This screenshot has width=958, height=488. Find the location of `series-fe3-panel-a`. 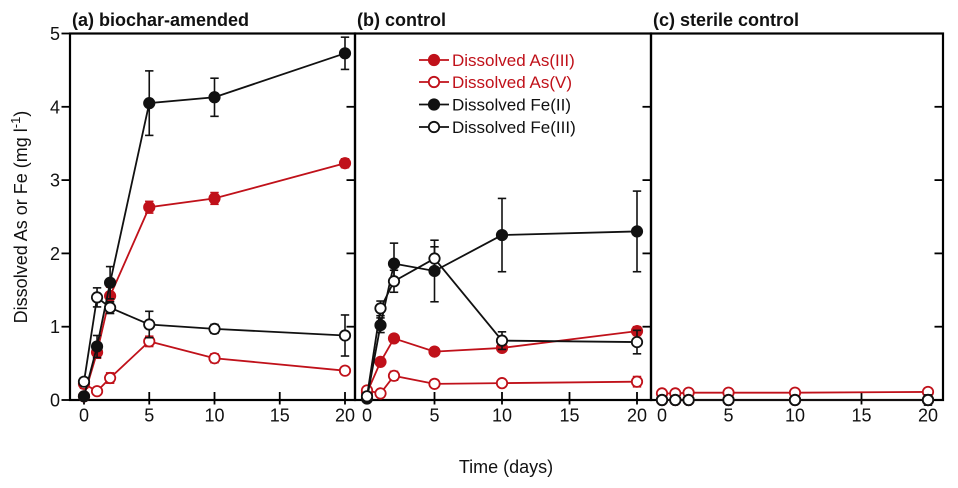

series-fe3-panel-a is located at coordinates (214, 337).